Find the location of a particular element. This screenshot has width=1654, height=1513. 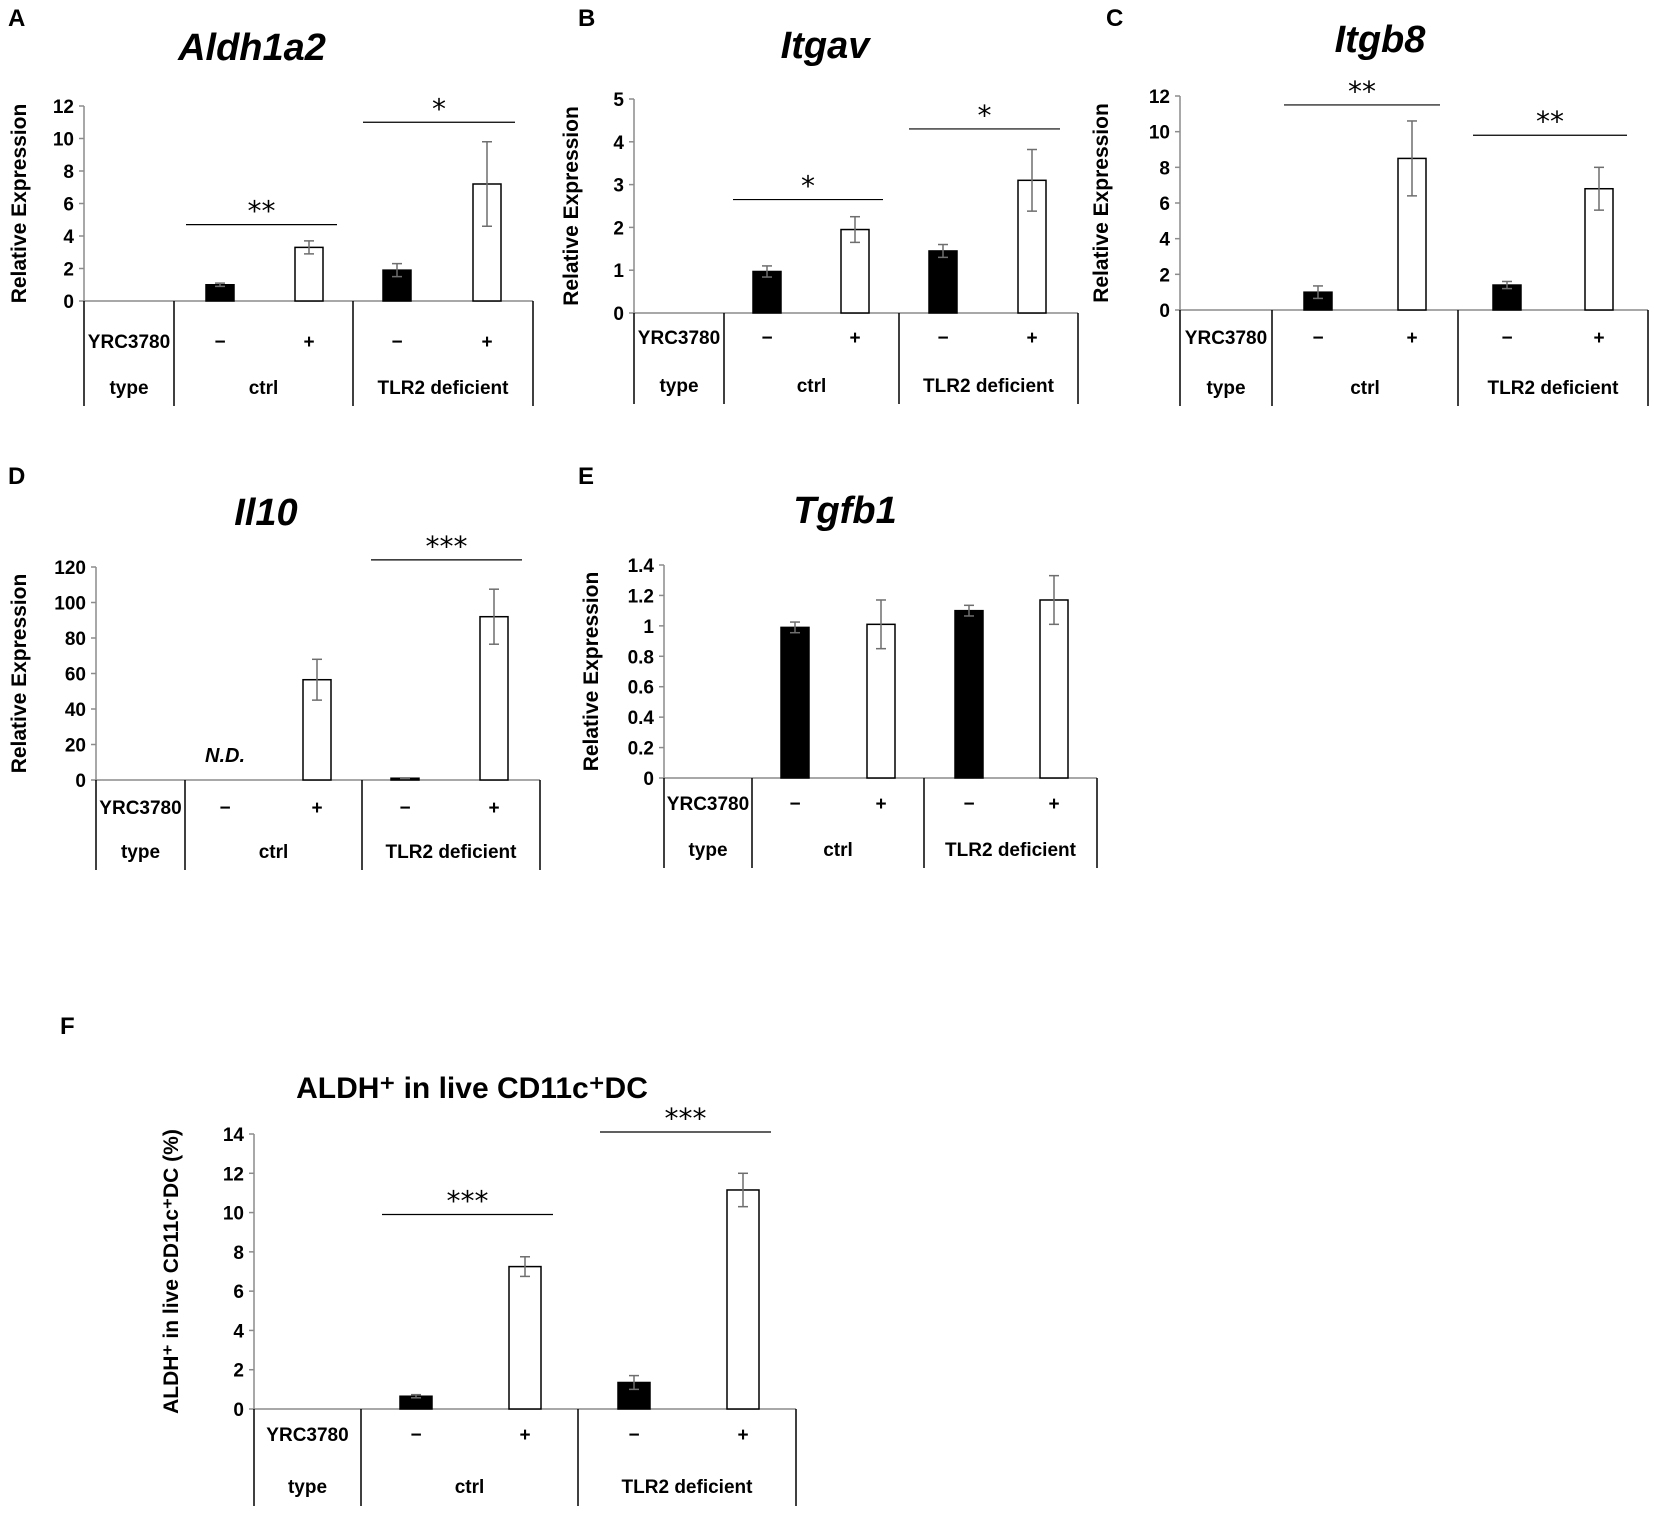

y-tick-label: 5 is located at coordinates (618, 100).